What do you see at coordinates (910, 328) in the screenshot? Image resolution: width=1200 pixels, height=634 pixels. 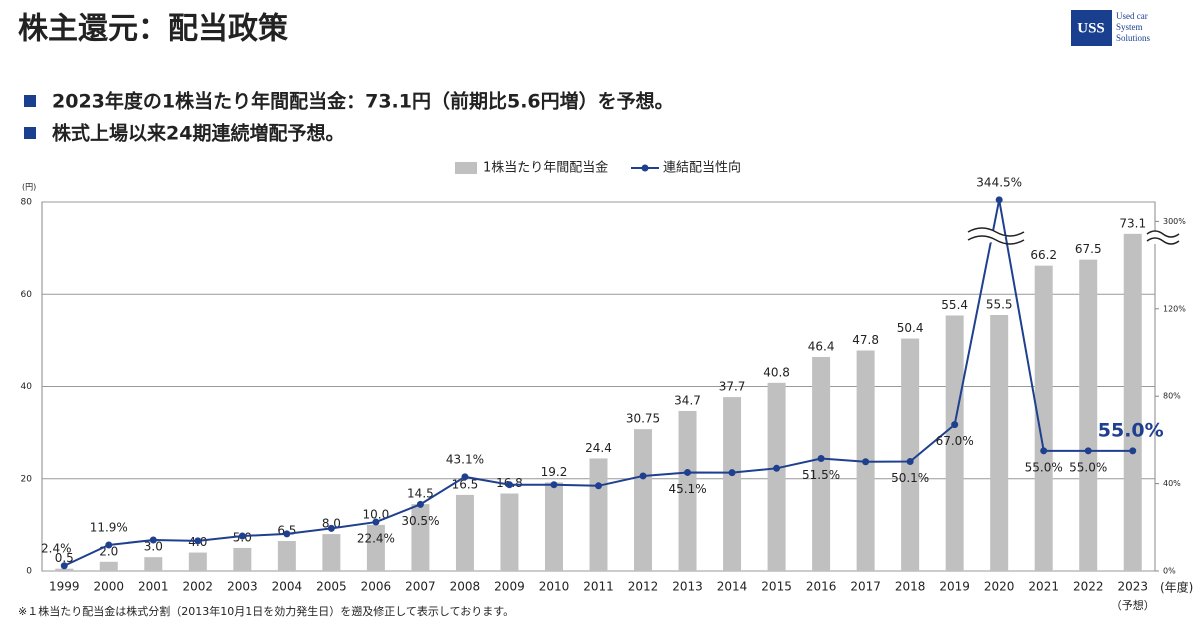 I see `bar-value-label: 50.4` at bounding box center [910, 328].